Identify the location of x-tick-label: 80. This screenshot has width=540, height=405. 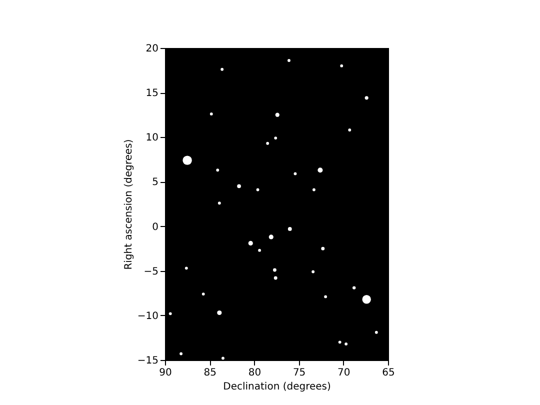
(255, 373).